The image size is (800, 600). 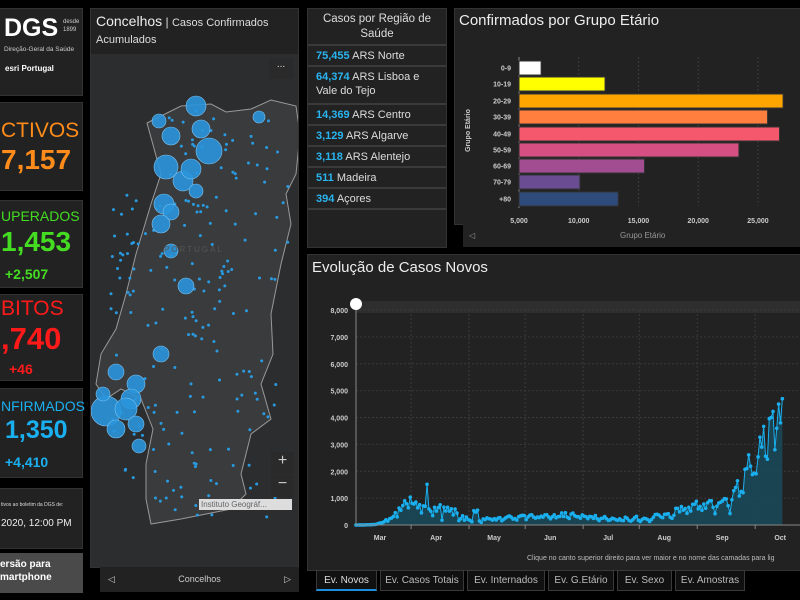 I want to click on range-slider-track, so click(x=578, y=307).